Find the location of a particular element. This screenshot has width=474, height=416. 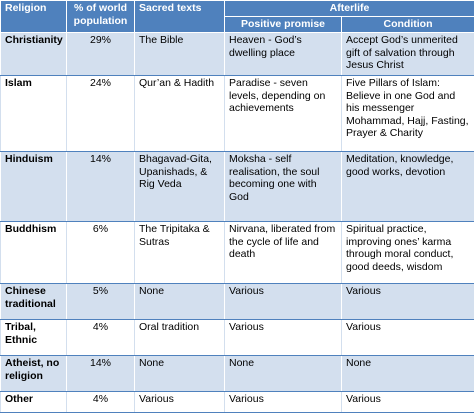

sacred-texts-cell: The Bible is located at coordinates (179, 54).